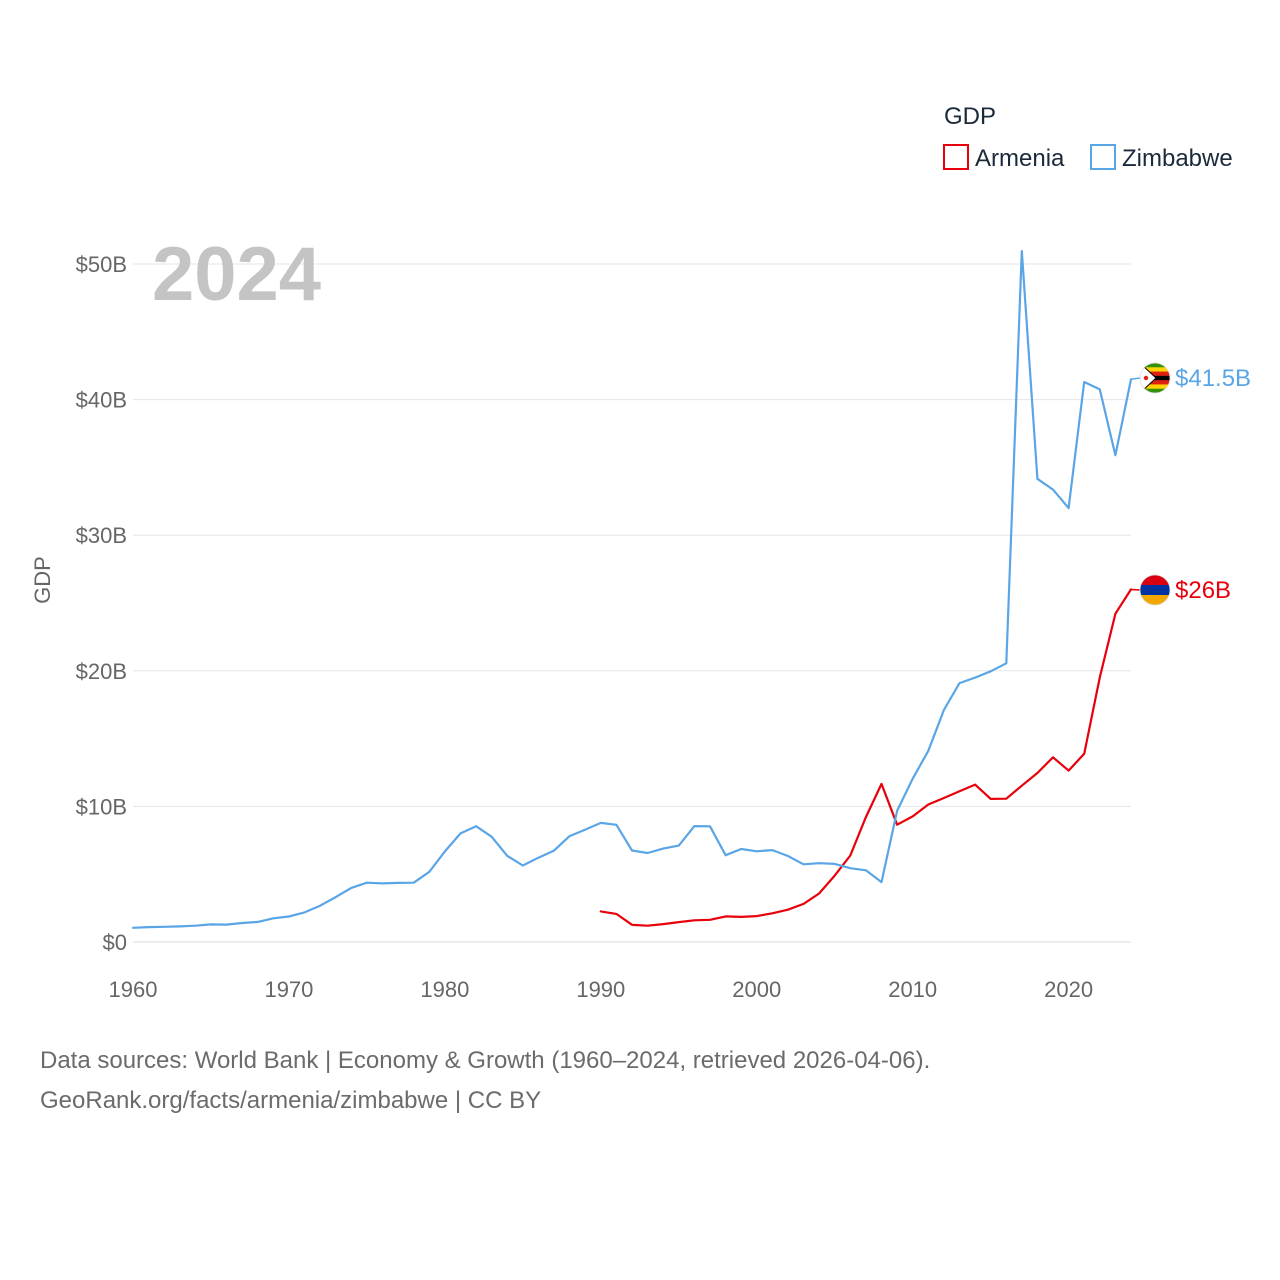 This screenshot has height=1280, width=1280. Describe the element at coordinates (970, 116) in the screenshot. I see `legend-title: GDP` at that location.